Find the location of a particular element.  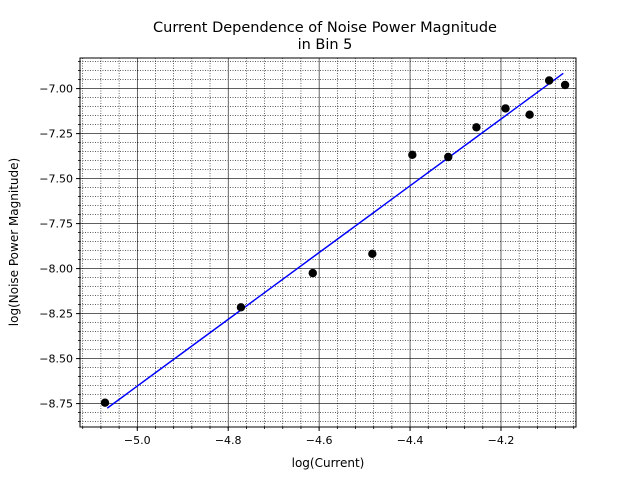

y-tick-label: −7.75 is located at coordinates (56, 224).